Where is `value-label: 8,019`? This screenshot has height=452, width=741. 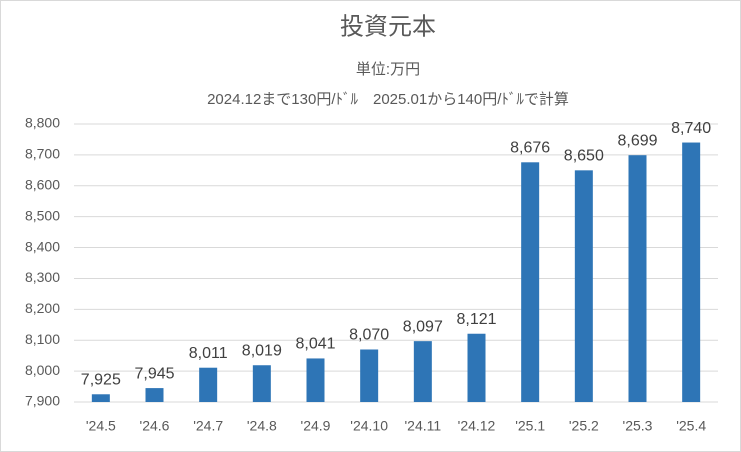
value-label: 8,019 is located at coordinates (262, 350).